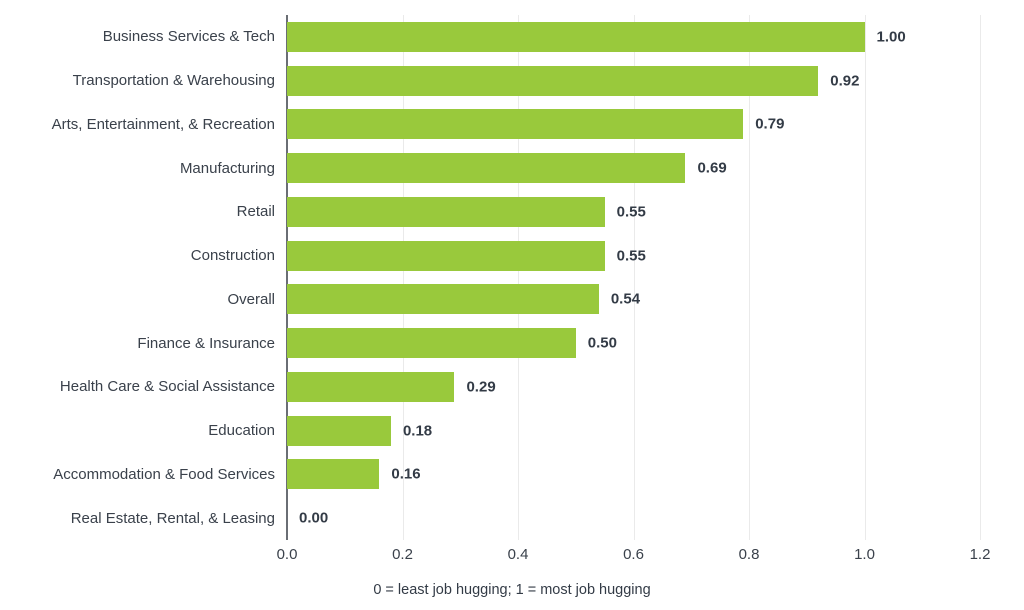 The width and height of the screenshot is (1024, 610). I want to click on bar-track: 0.00, so click(633, 518).